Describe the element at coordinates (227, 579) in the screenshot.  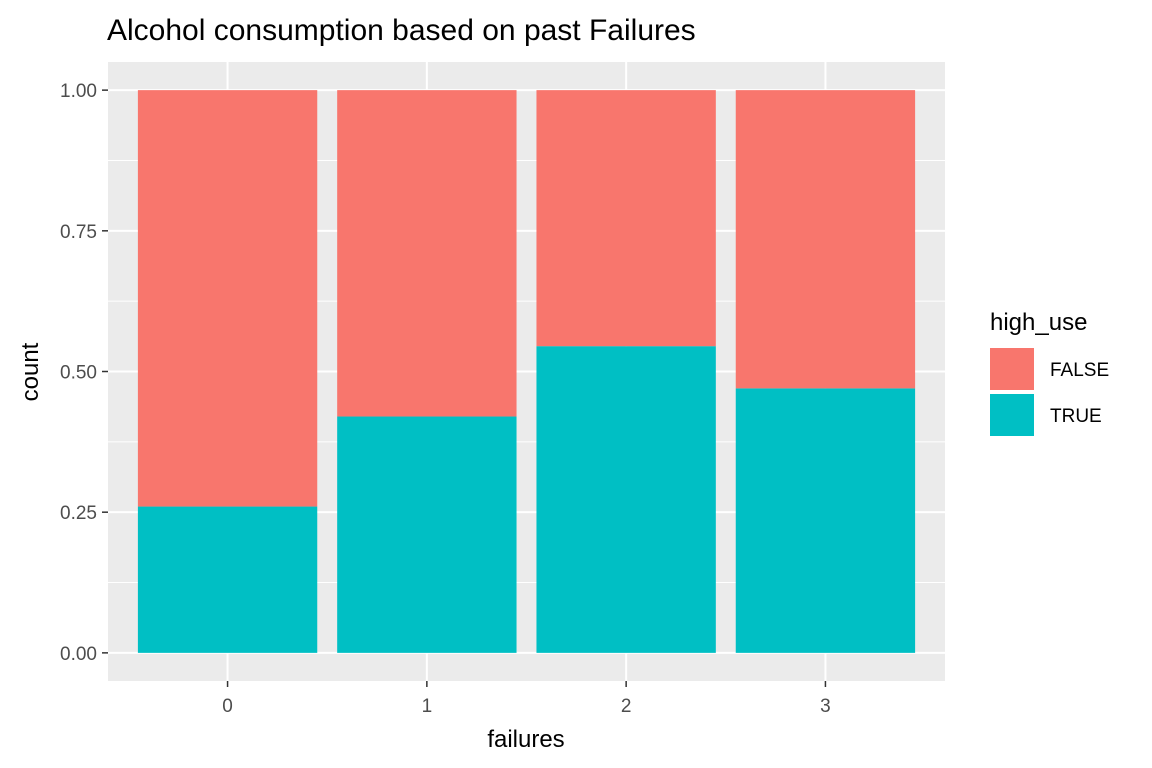
I see `bar-0-true` at that location.